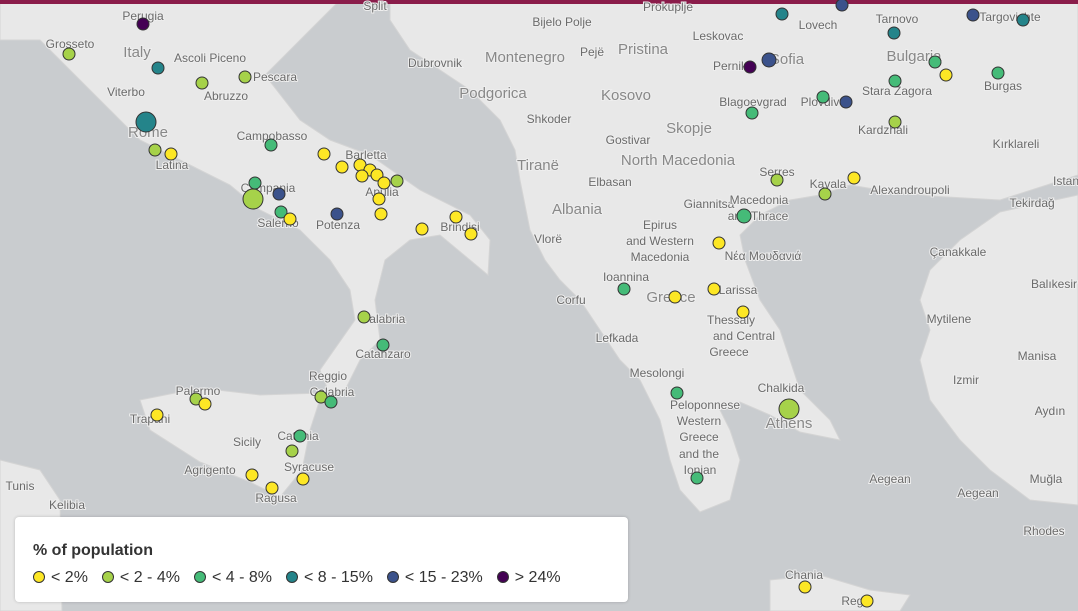  I want to click on legend-item: < 15 - 23%, so click(434, 578).